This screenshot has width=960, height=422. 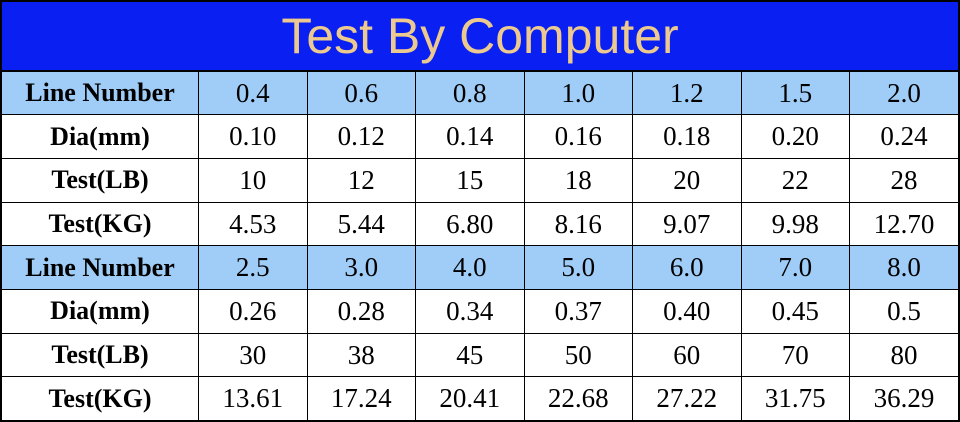 What do you see at coordinates (361, 268) in the screenshot?
I see `table-cell: 3.0` at bounding box center [361, 268].